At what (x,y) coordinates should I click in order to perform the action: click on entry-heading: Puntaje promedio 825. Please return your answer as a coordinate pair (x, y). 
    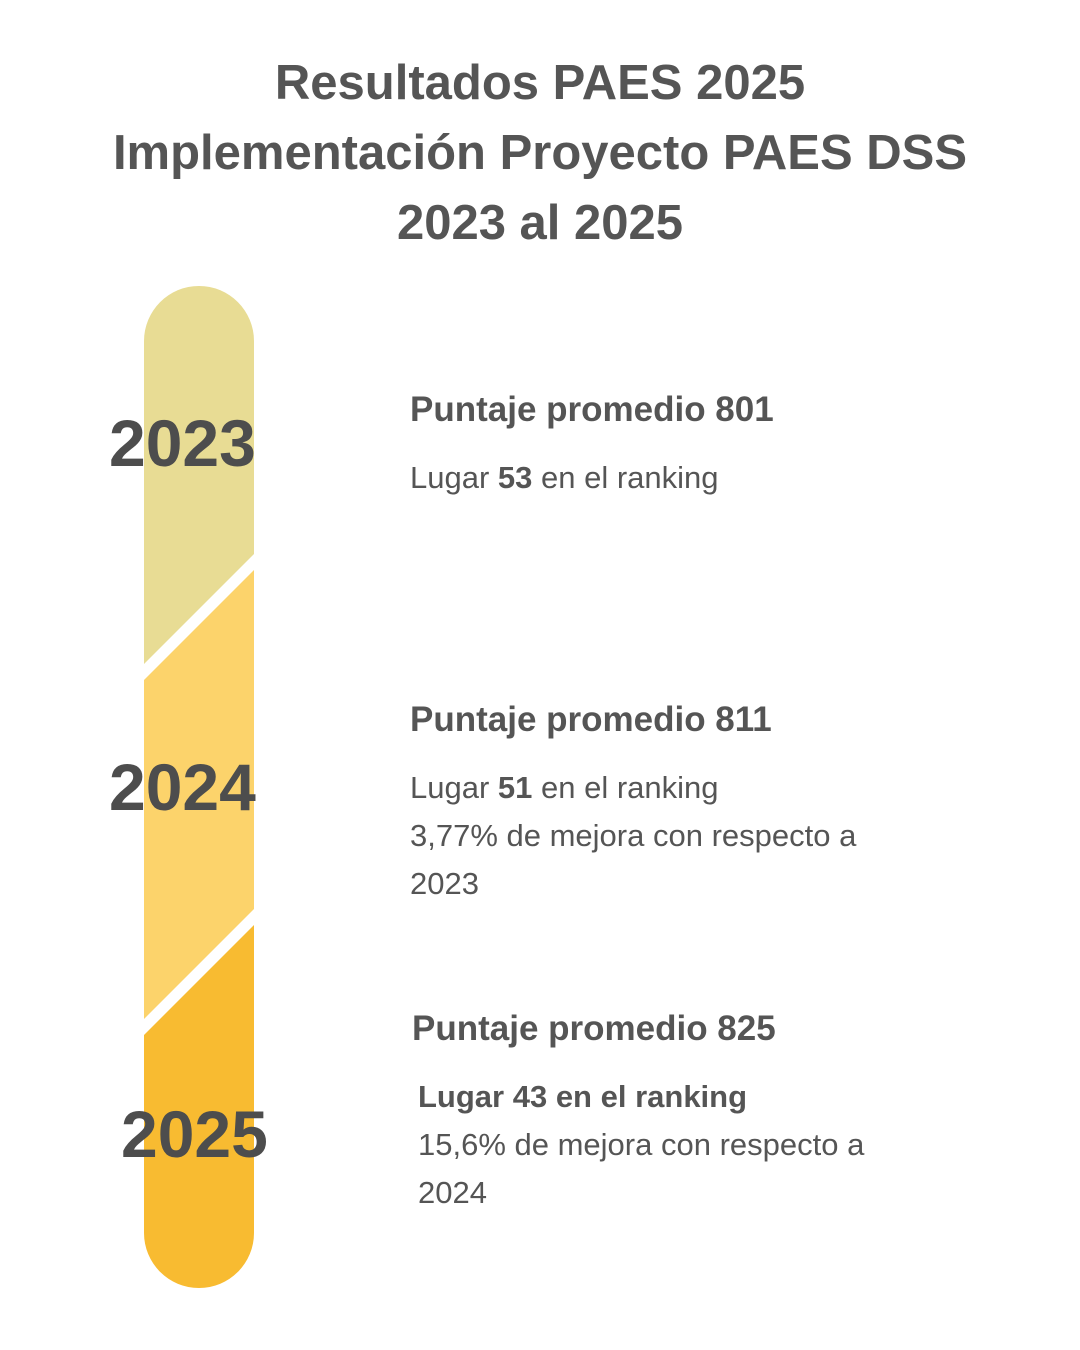
    Looking at the image, I should click on (594, 1028).